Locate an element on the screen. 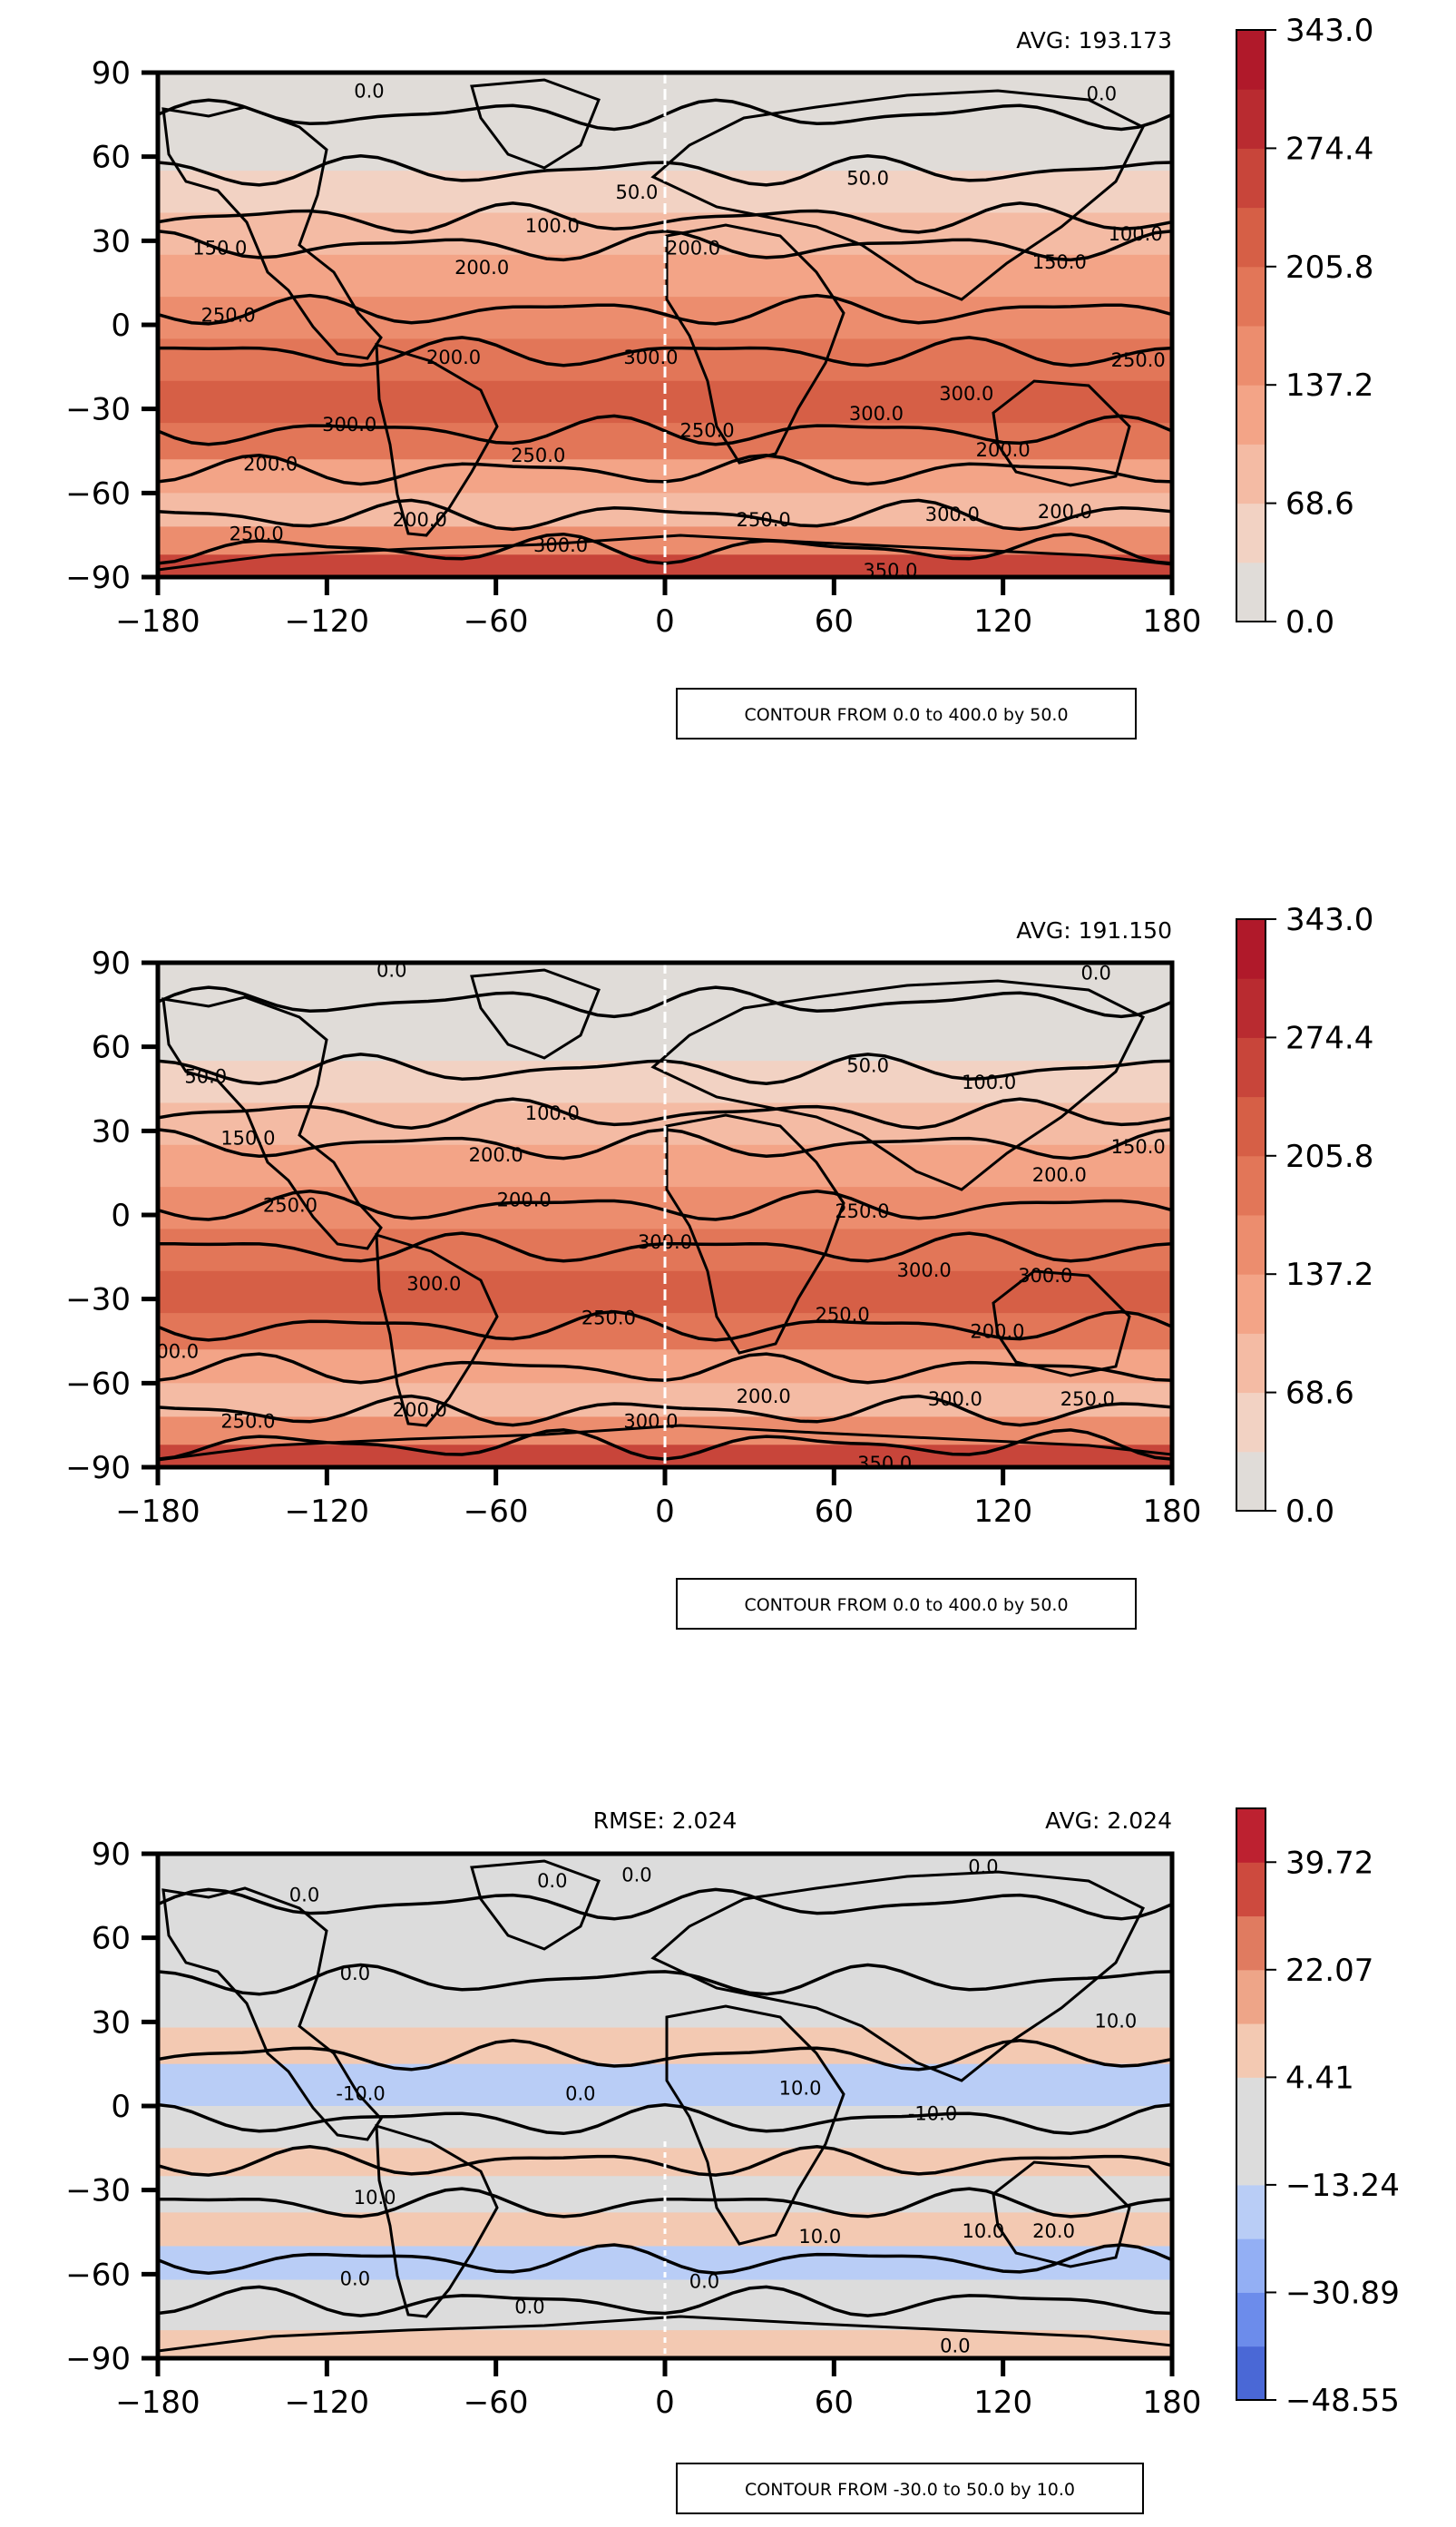 The height and width of the screenshot is (2527, 1456). x-tick-label: −60 is located at coordinates (497, 1512).